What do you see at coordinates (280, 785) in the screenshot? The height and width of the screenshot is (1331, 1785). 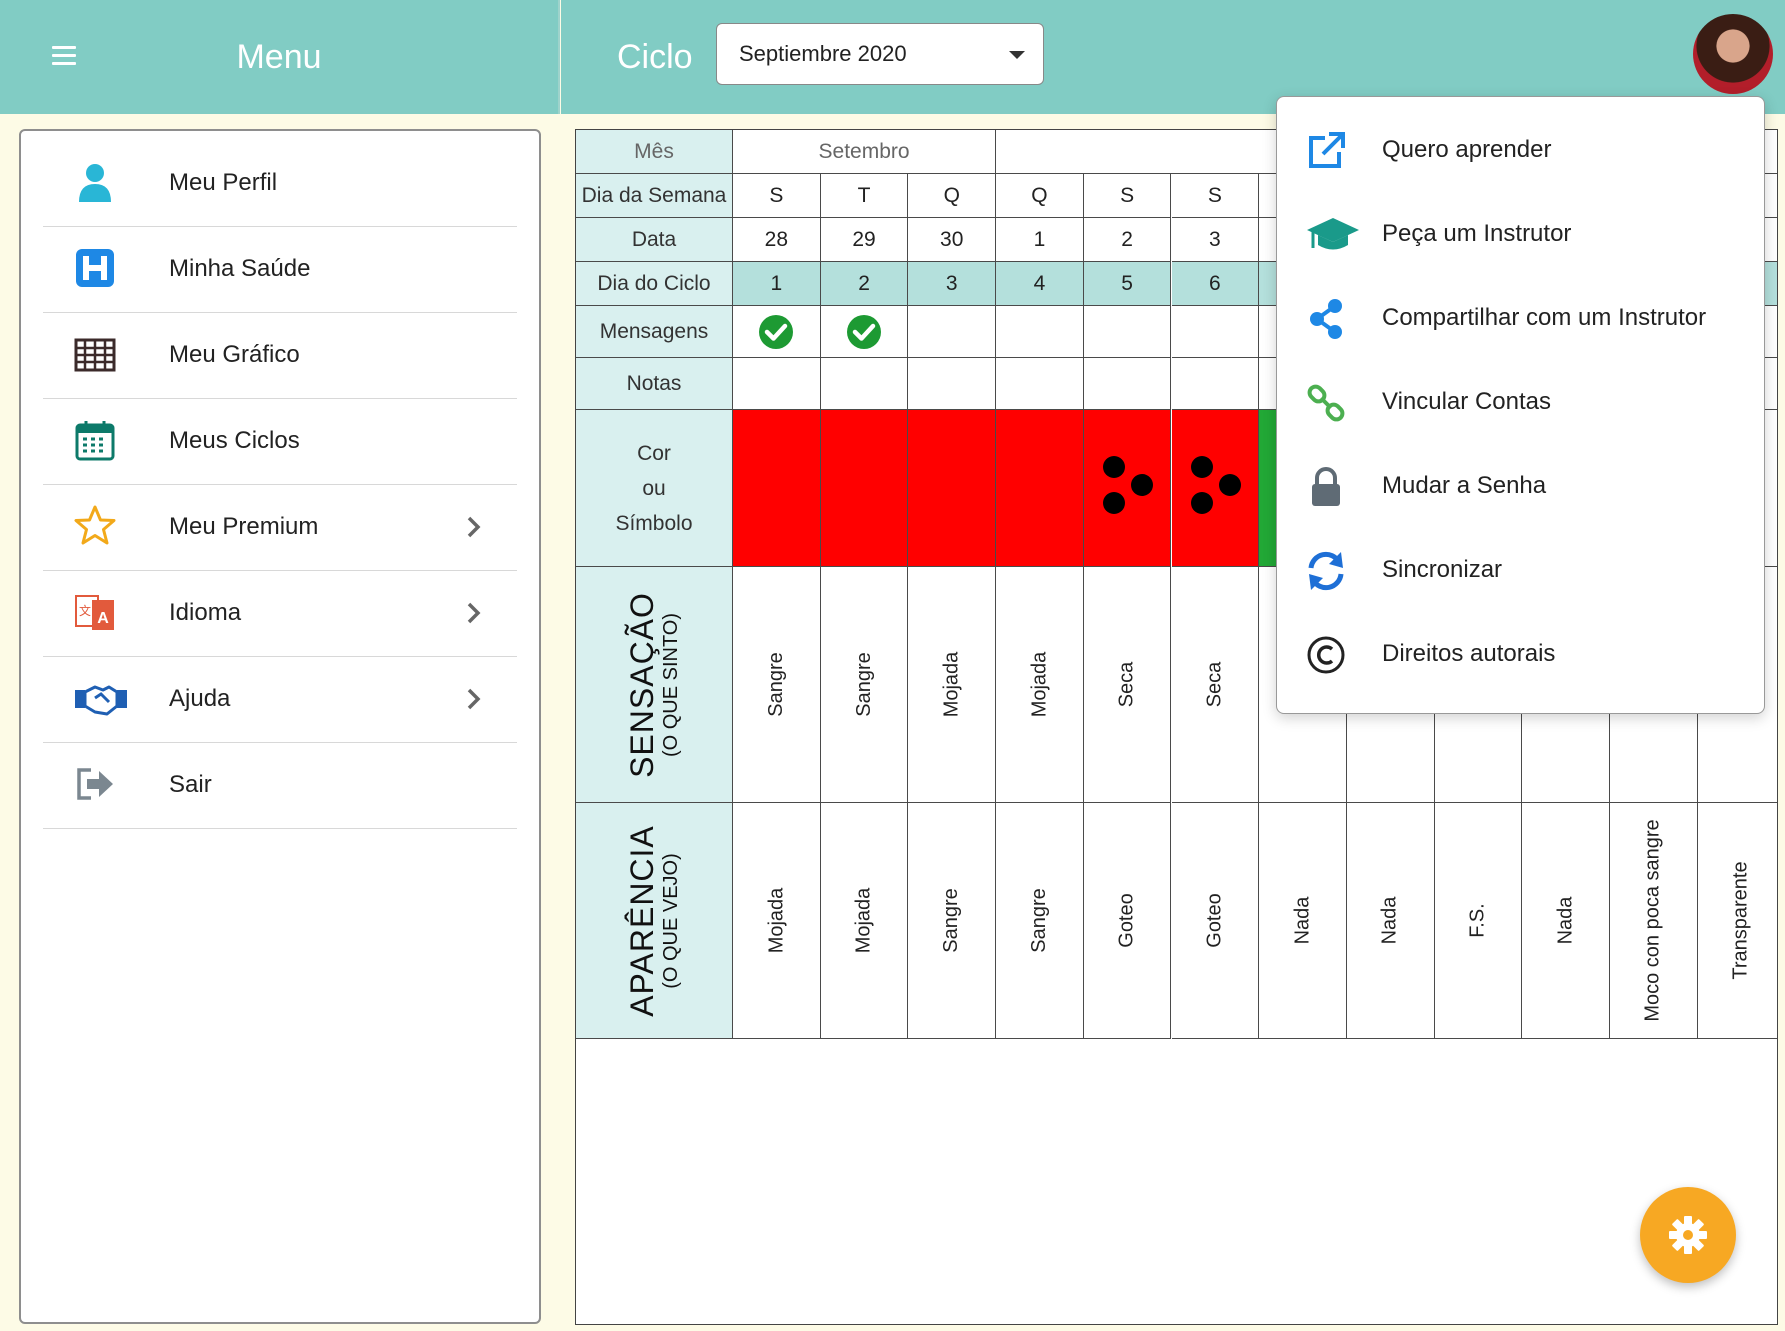 I see `sidebar-item-sair: Sair` at bounding box center [280, 785].